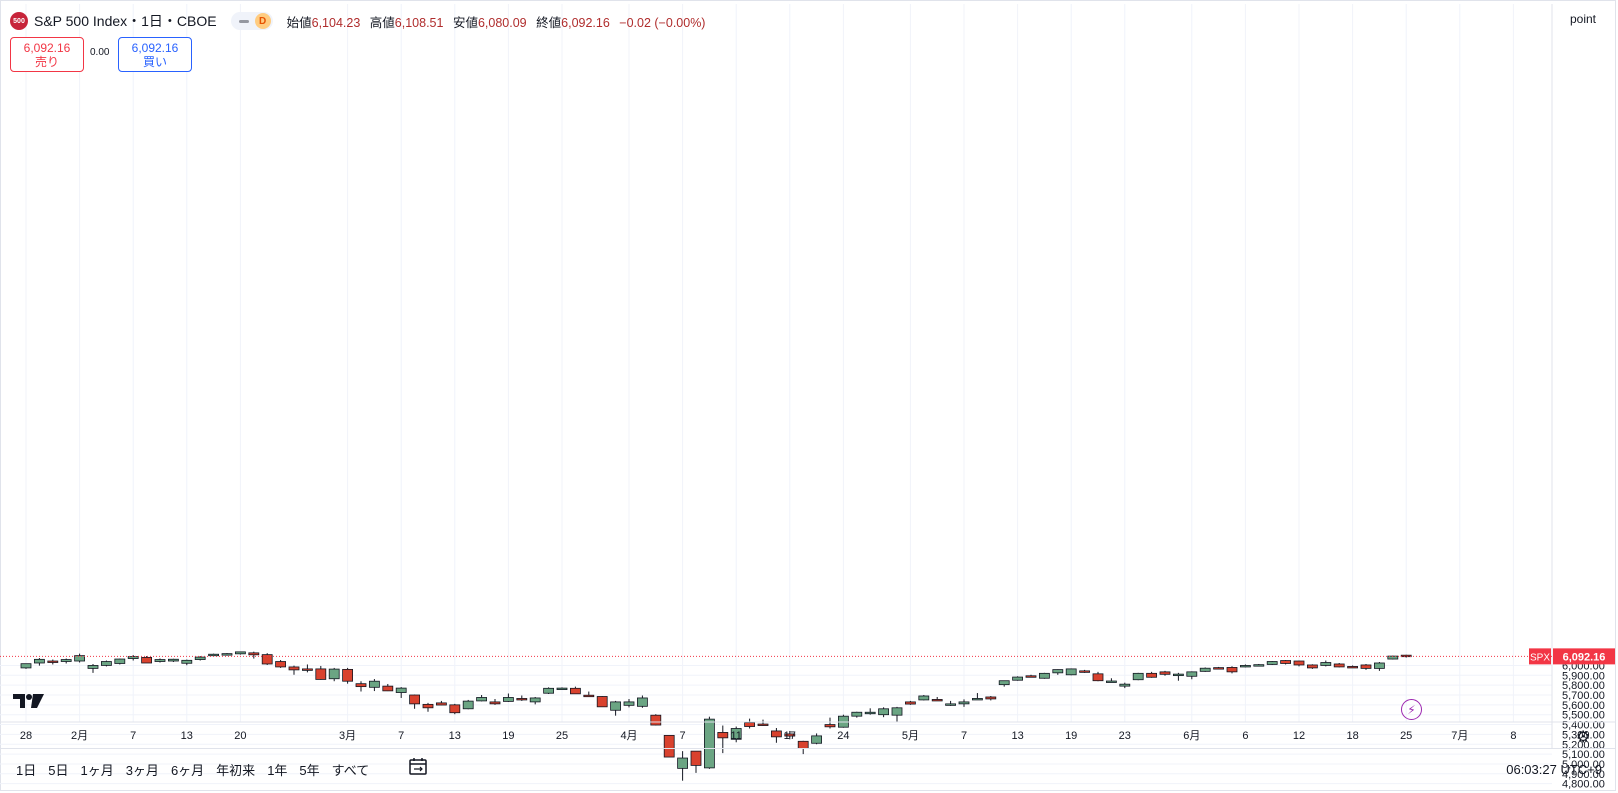 The height and width of the screenshot is (793, 1618). What do you see at coordinates (240, 736) in the screenshot?
I see `x-tick-label: 20` at bounding box center [240, 736].